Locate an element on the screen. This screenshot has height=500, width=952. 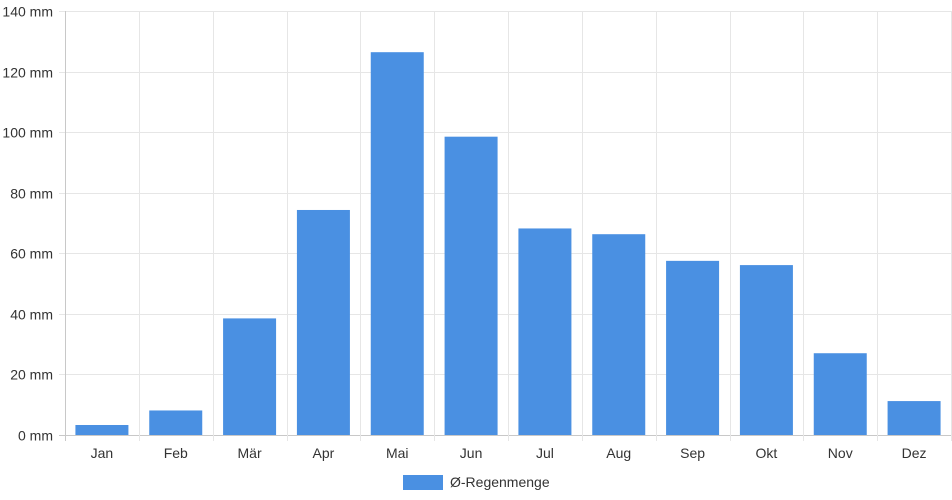
bar-mär is located at coordinates (250, 376).